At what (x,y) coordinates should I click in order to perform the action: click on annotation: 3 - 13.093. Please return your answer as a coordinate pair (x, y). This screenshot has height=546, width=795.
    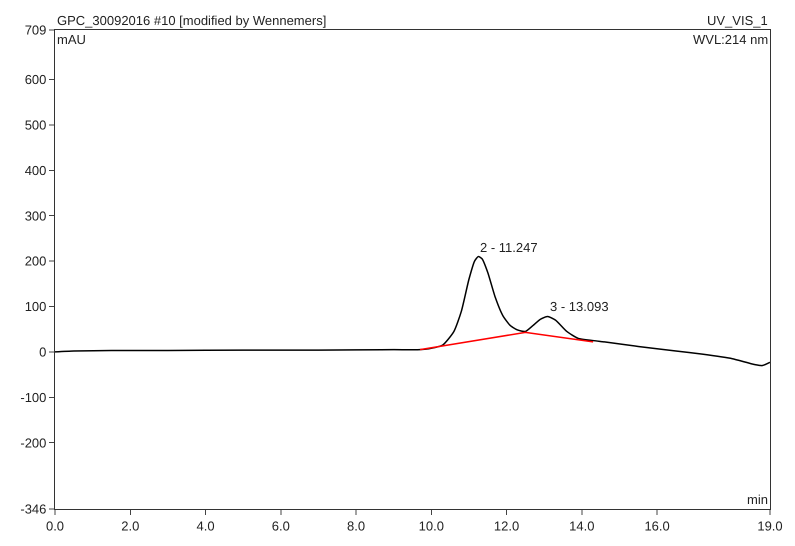
    Looking at the image, I should click on (579, 306).